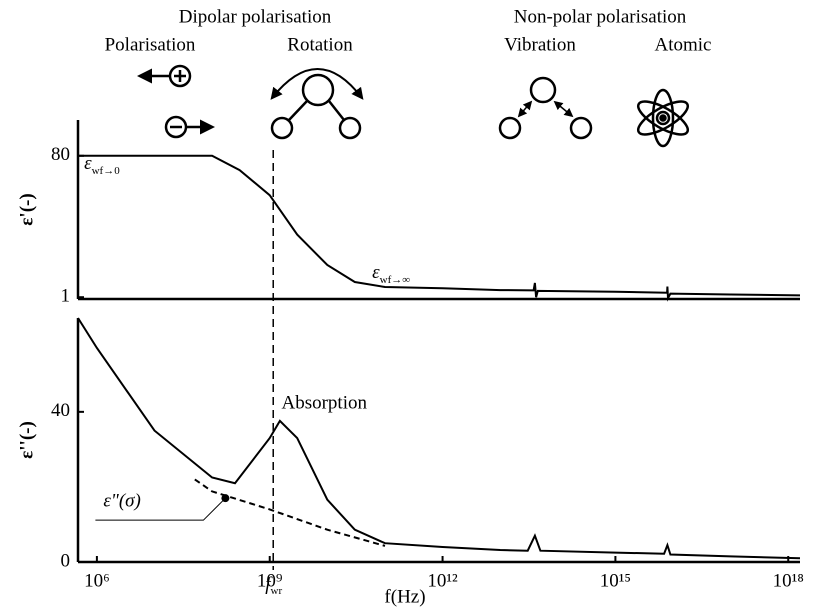  What do you see at coordinates (600, 16) in the screenshot?
I see `header-label: Non-polar polarisation` at bounding box center [600, 16].